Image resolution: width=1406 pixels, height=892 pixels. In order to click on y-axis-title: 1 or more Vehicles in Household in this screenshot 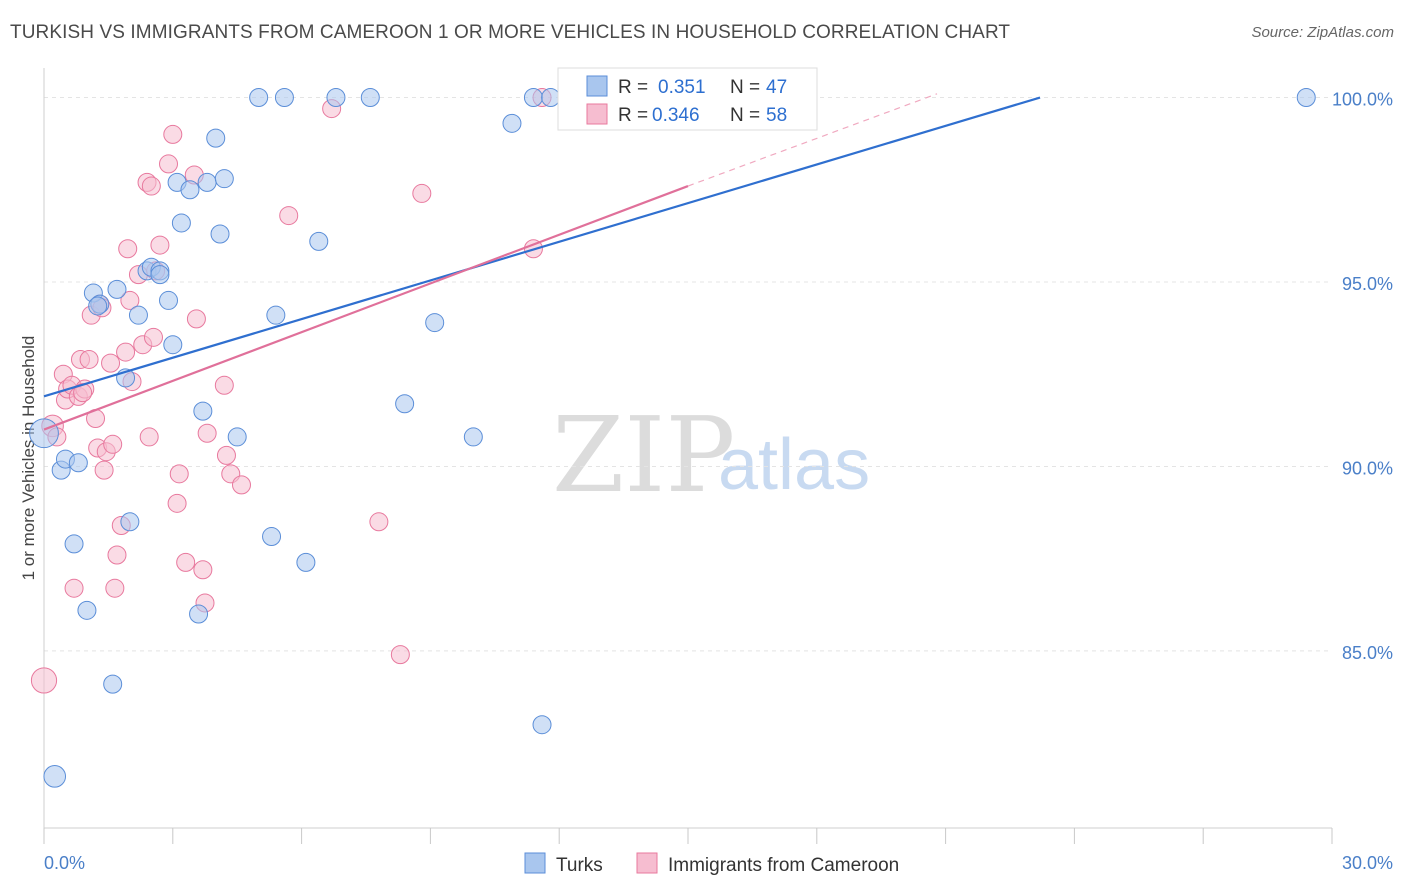, I will do `click(28, 458)`.